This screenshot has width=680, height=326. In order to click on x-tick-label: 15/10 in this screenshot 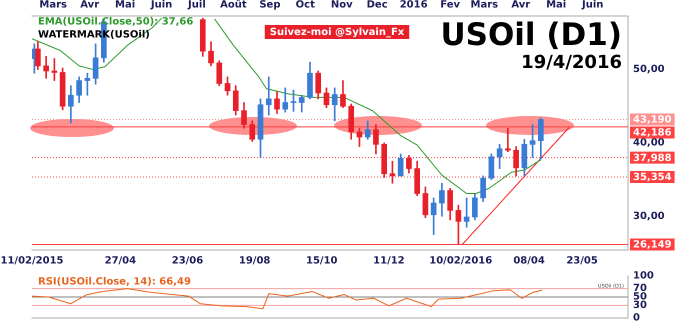, I will do `click(322, 261)`.